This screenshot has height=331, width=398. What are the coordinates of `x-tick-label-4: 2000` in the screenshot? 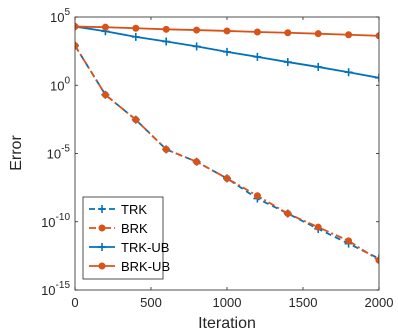 It's located at (379, 302).